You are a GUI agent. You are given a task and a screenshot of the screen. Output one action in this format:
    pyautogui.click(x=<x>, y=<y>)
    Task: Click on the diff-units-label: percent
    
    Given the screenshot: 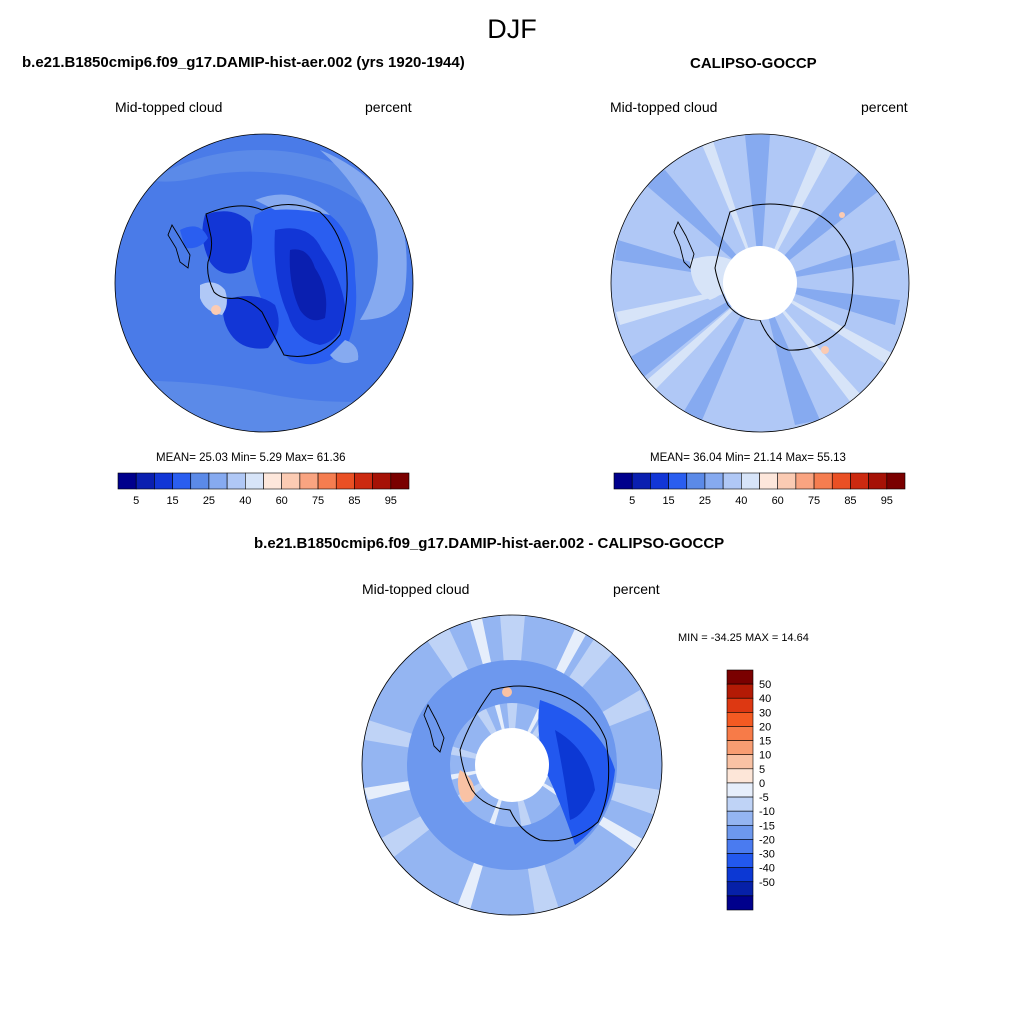 What is the action you would take?
    pyautogui.click(x=636, y=589)
    